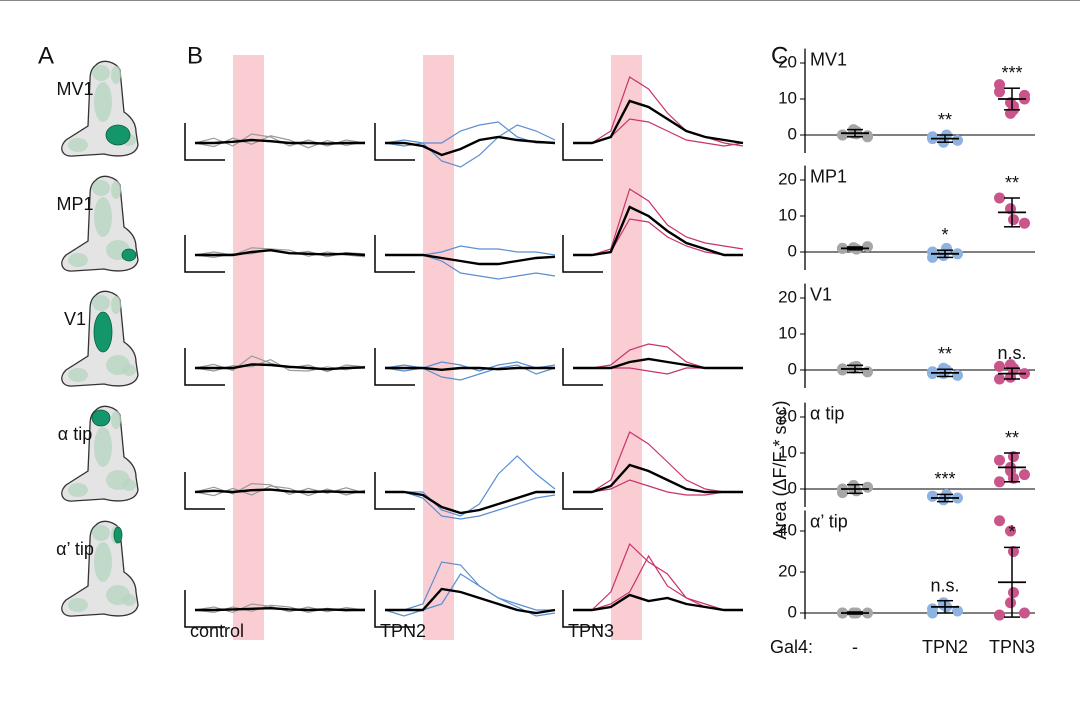 This screenshot has width=1080, height=702. What do you see at coordinates (75, 434) in the screenshot?
I see `region-label: α tip` at bounding box center [75, 434].